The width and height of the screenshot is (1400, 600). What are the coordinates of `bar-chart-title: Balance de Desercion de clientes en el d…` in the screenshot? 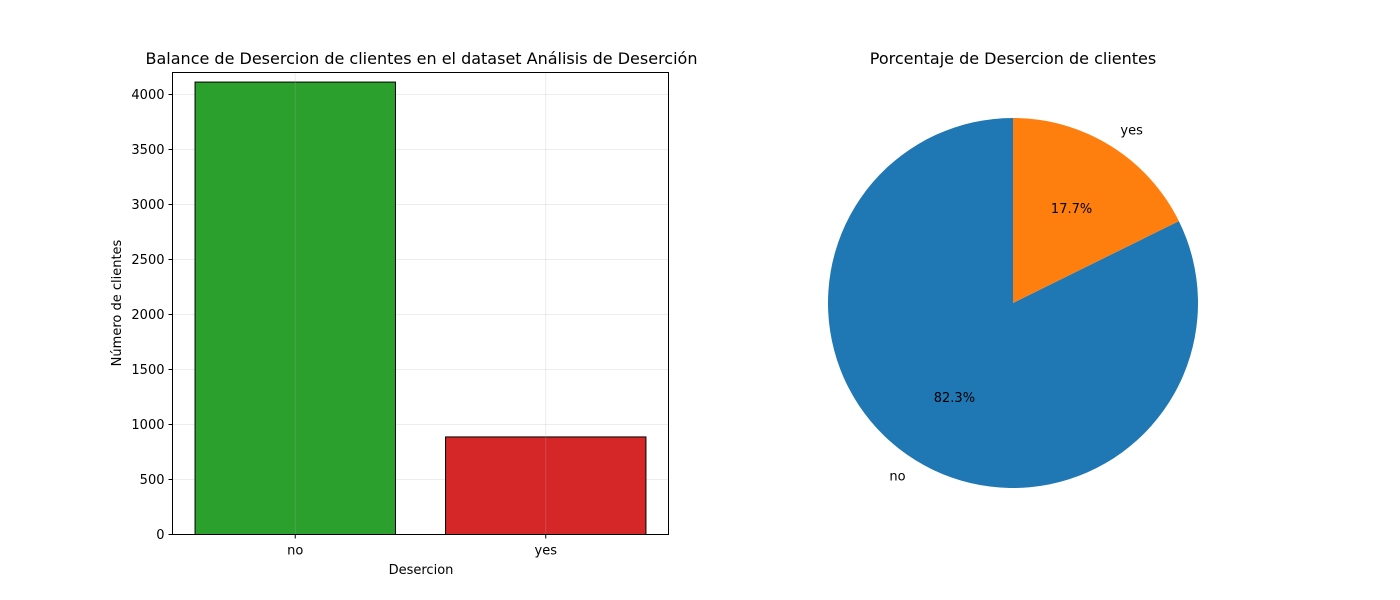 It's located at (422, 58).